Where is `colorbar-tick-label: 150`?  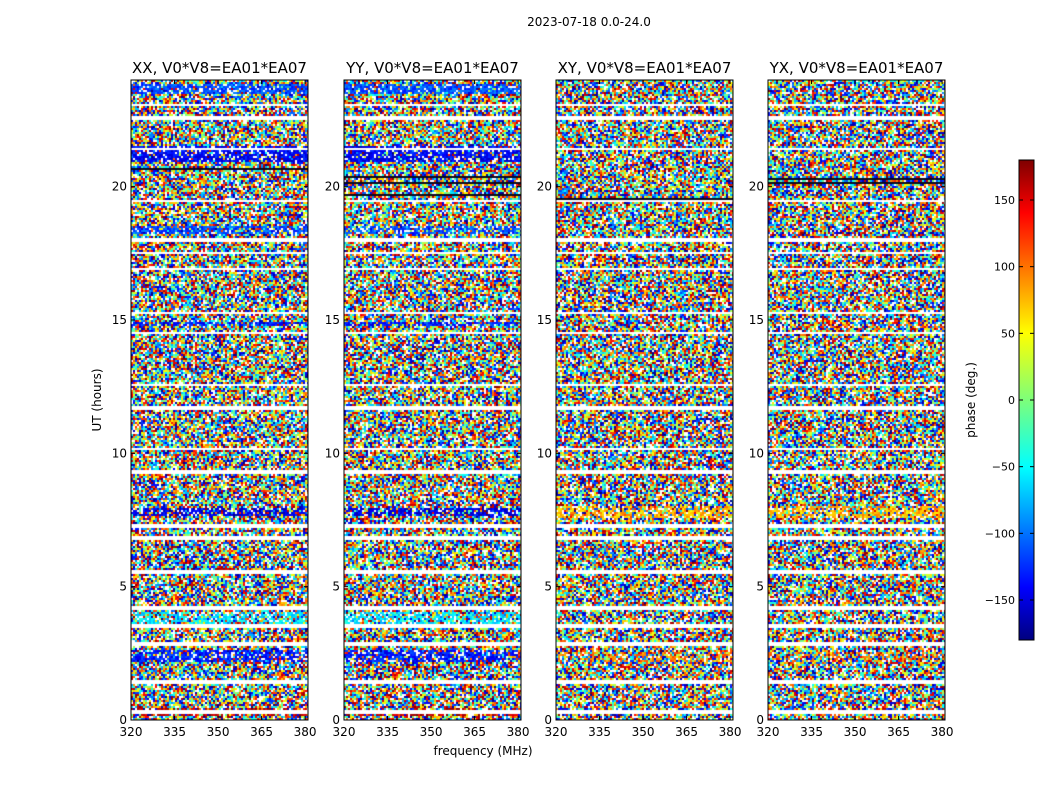 colorbar-tick-label: 150 is located at coordinates (1004, 200).